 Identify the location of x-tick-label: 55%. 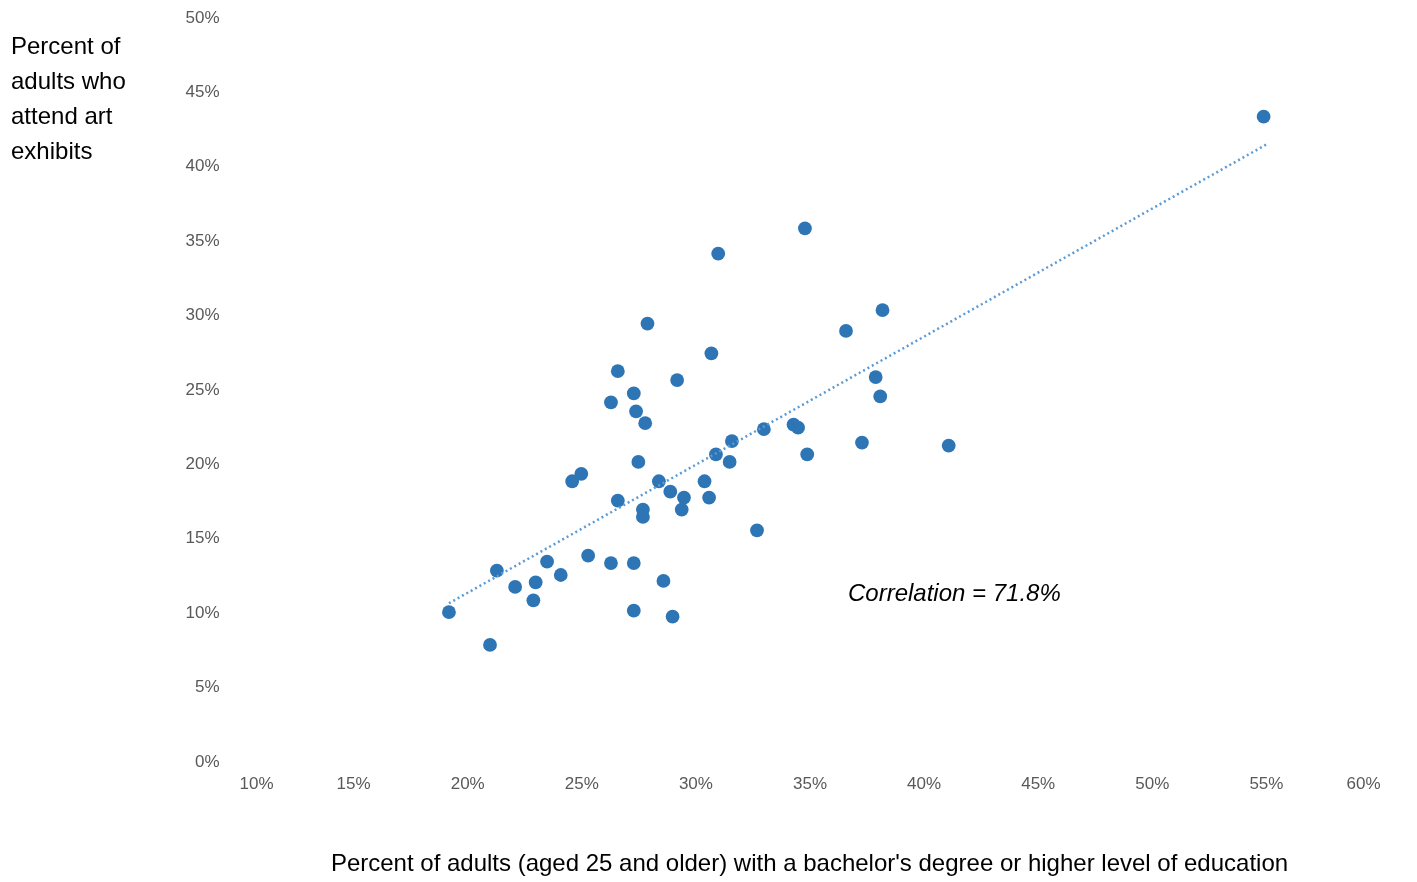
(1266, 783).